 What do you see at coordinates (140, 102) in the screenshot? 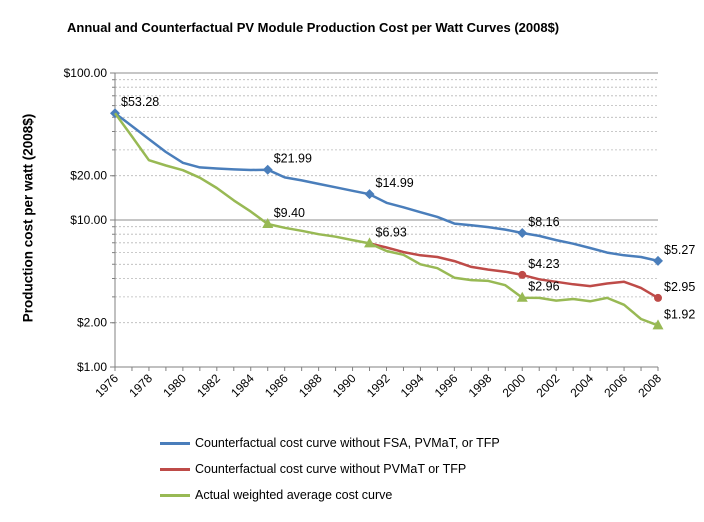
I see `data-label: $53.28` at bounding box center [140, 102].